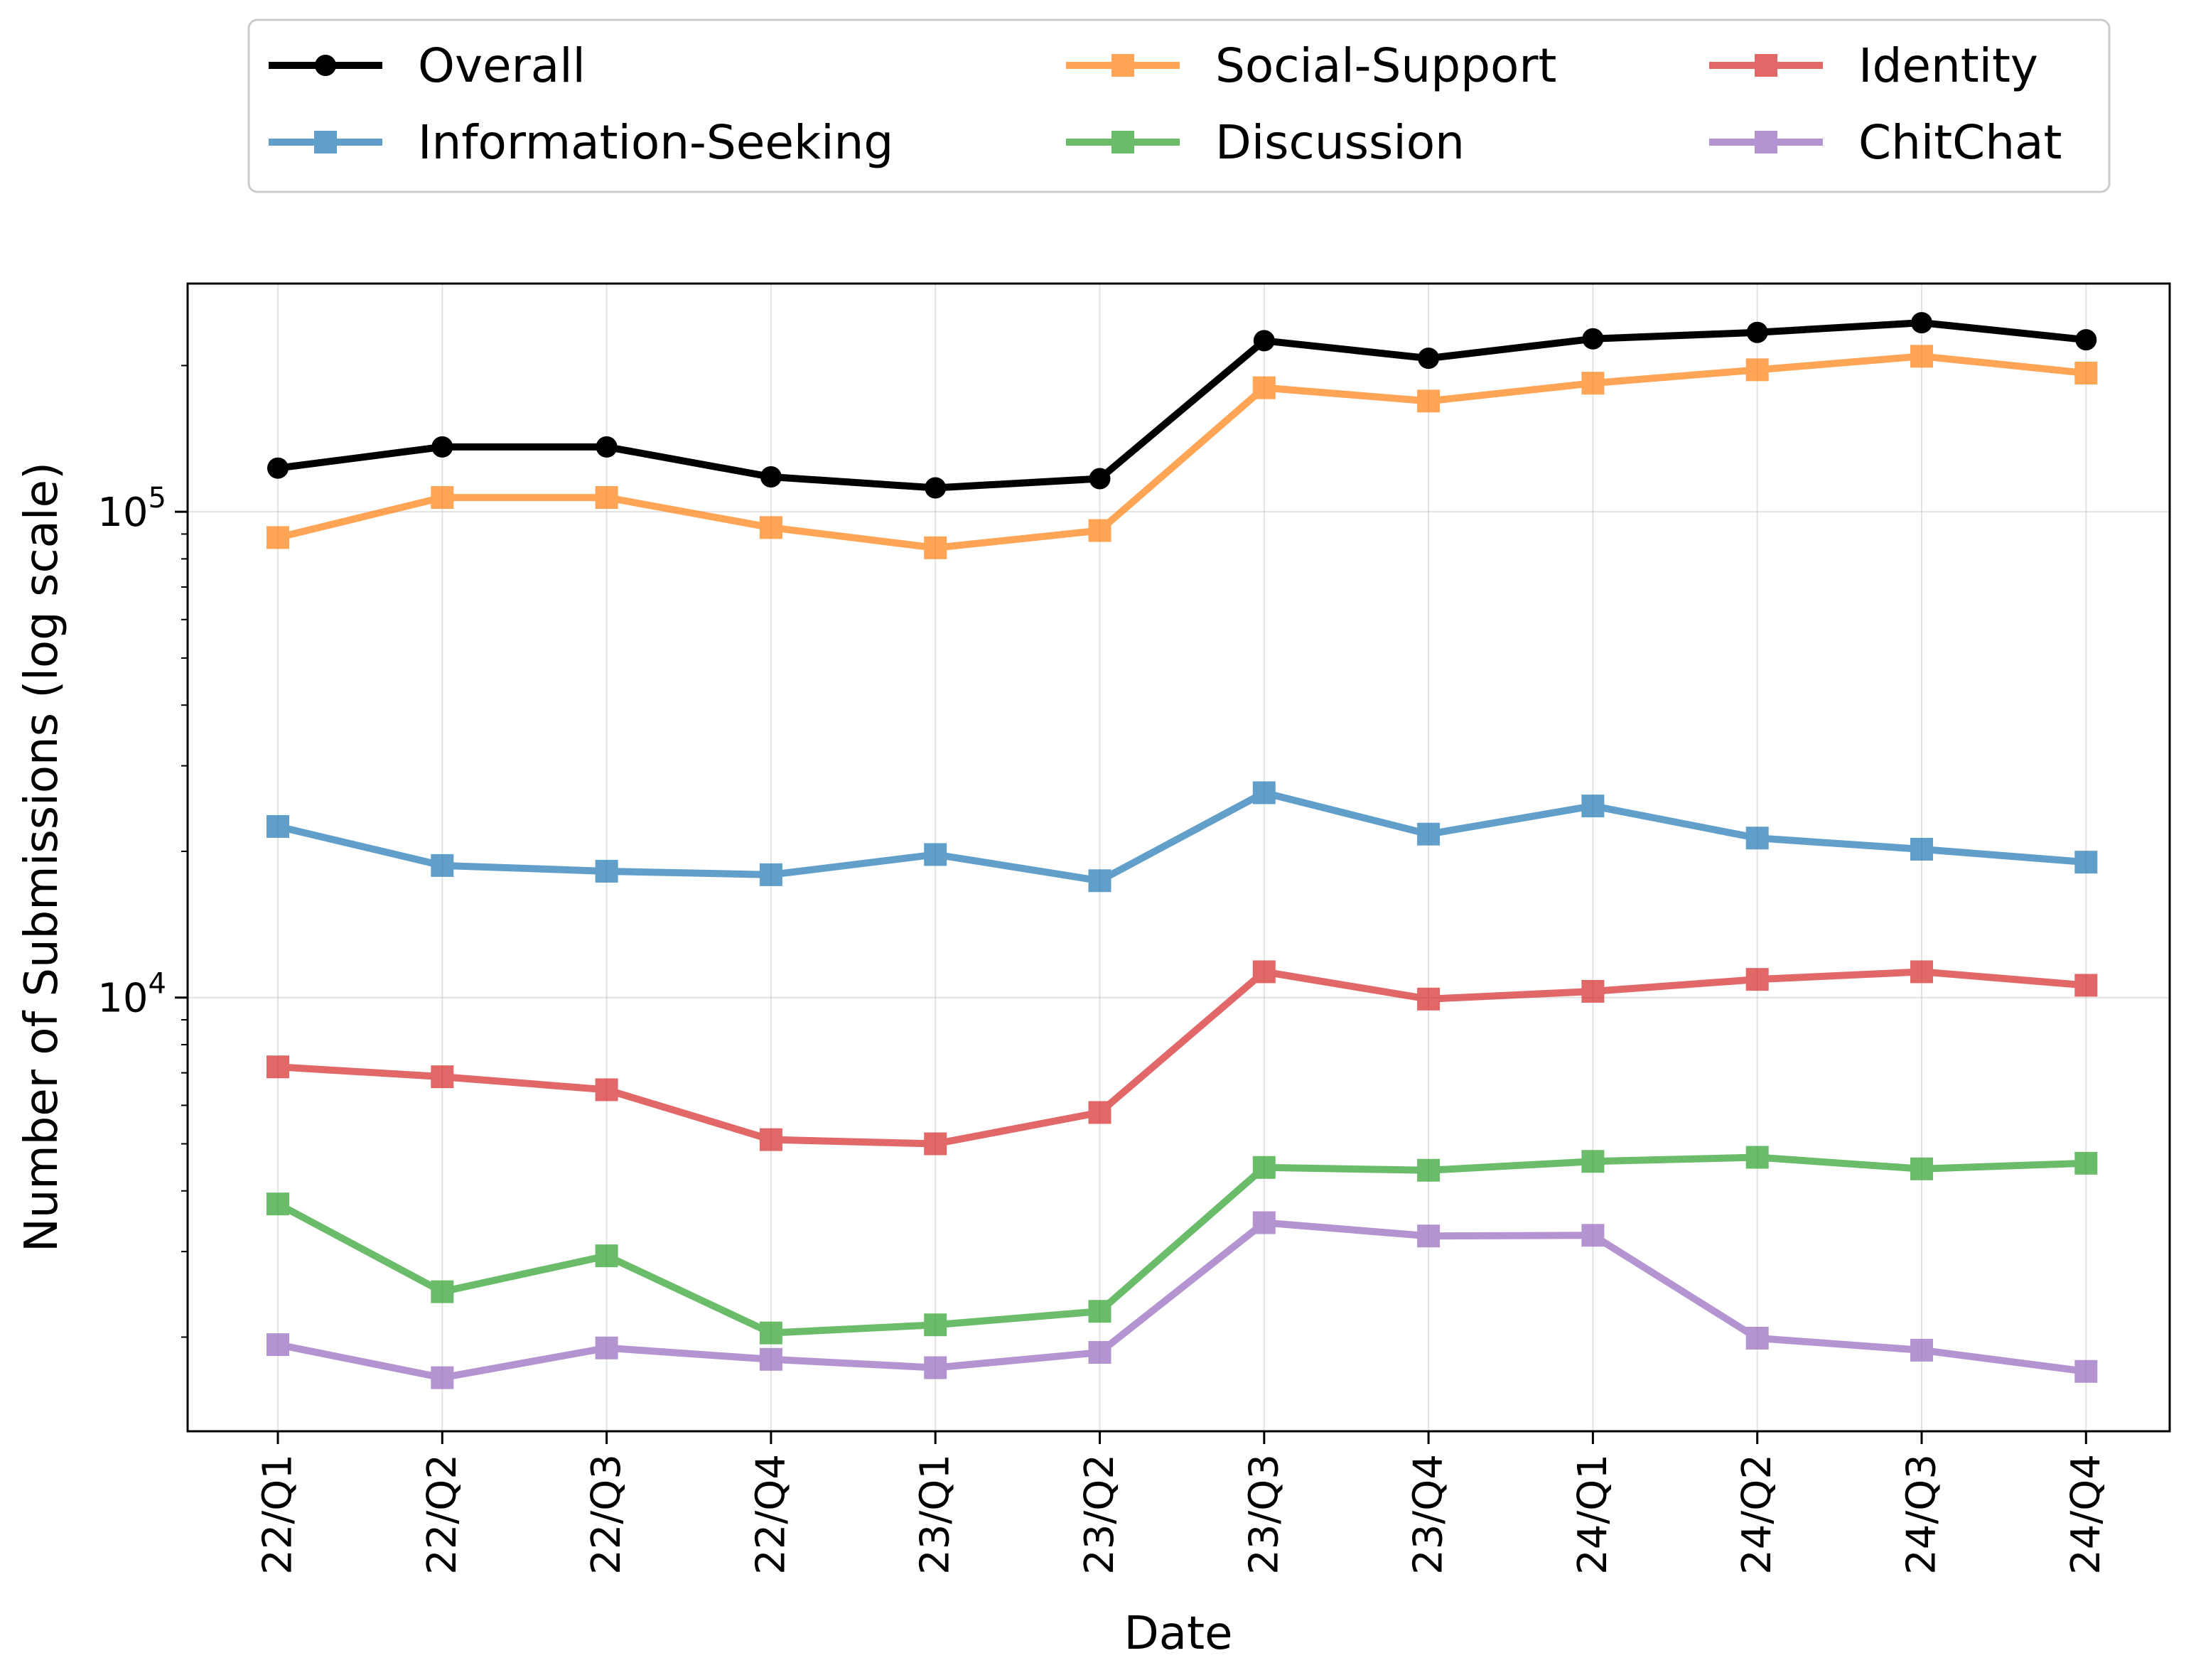 Image resolution: width=2191 pixels, height=1680 pixels. I want to click on y-axis: 10⁴ 10⁵, so click(142, 852).